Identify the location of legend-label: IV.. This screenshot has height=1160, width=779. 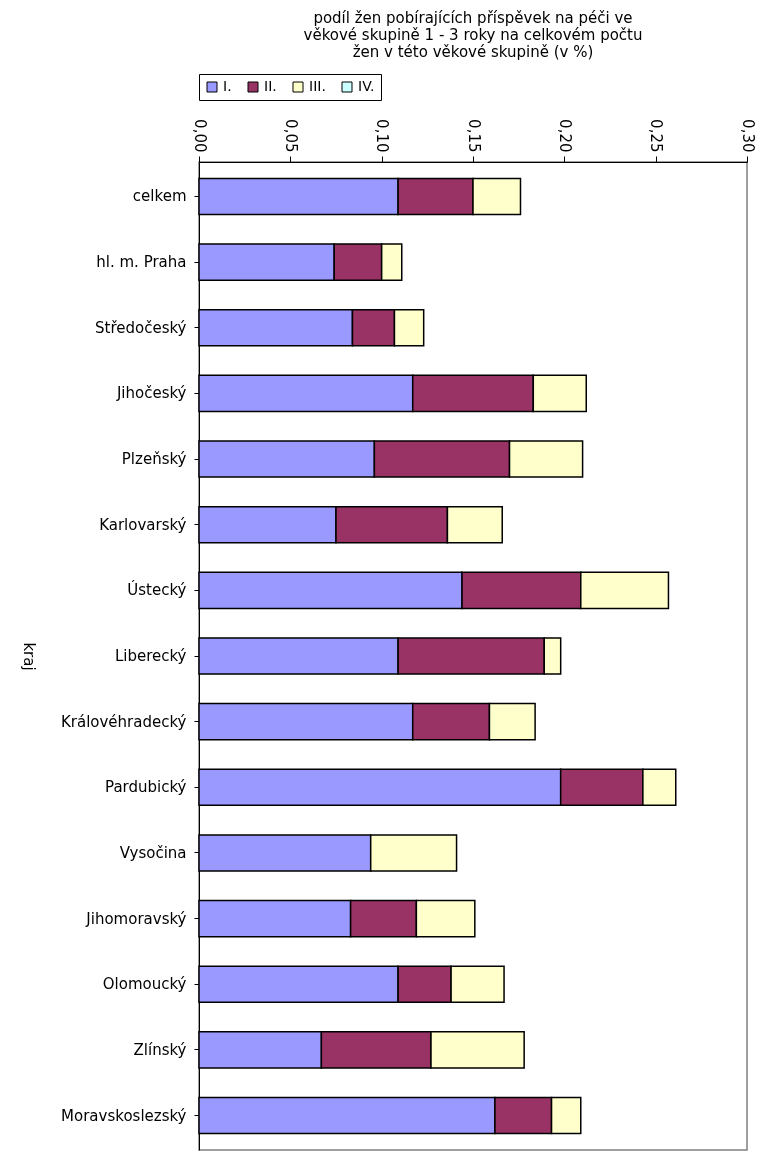
(366, 86).